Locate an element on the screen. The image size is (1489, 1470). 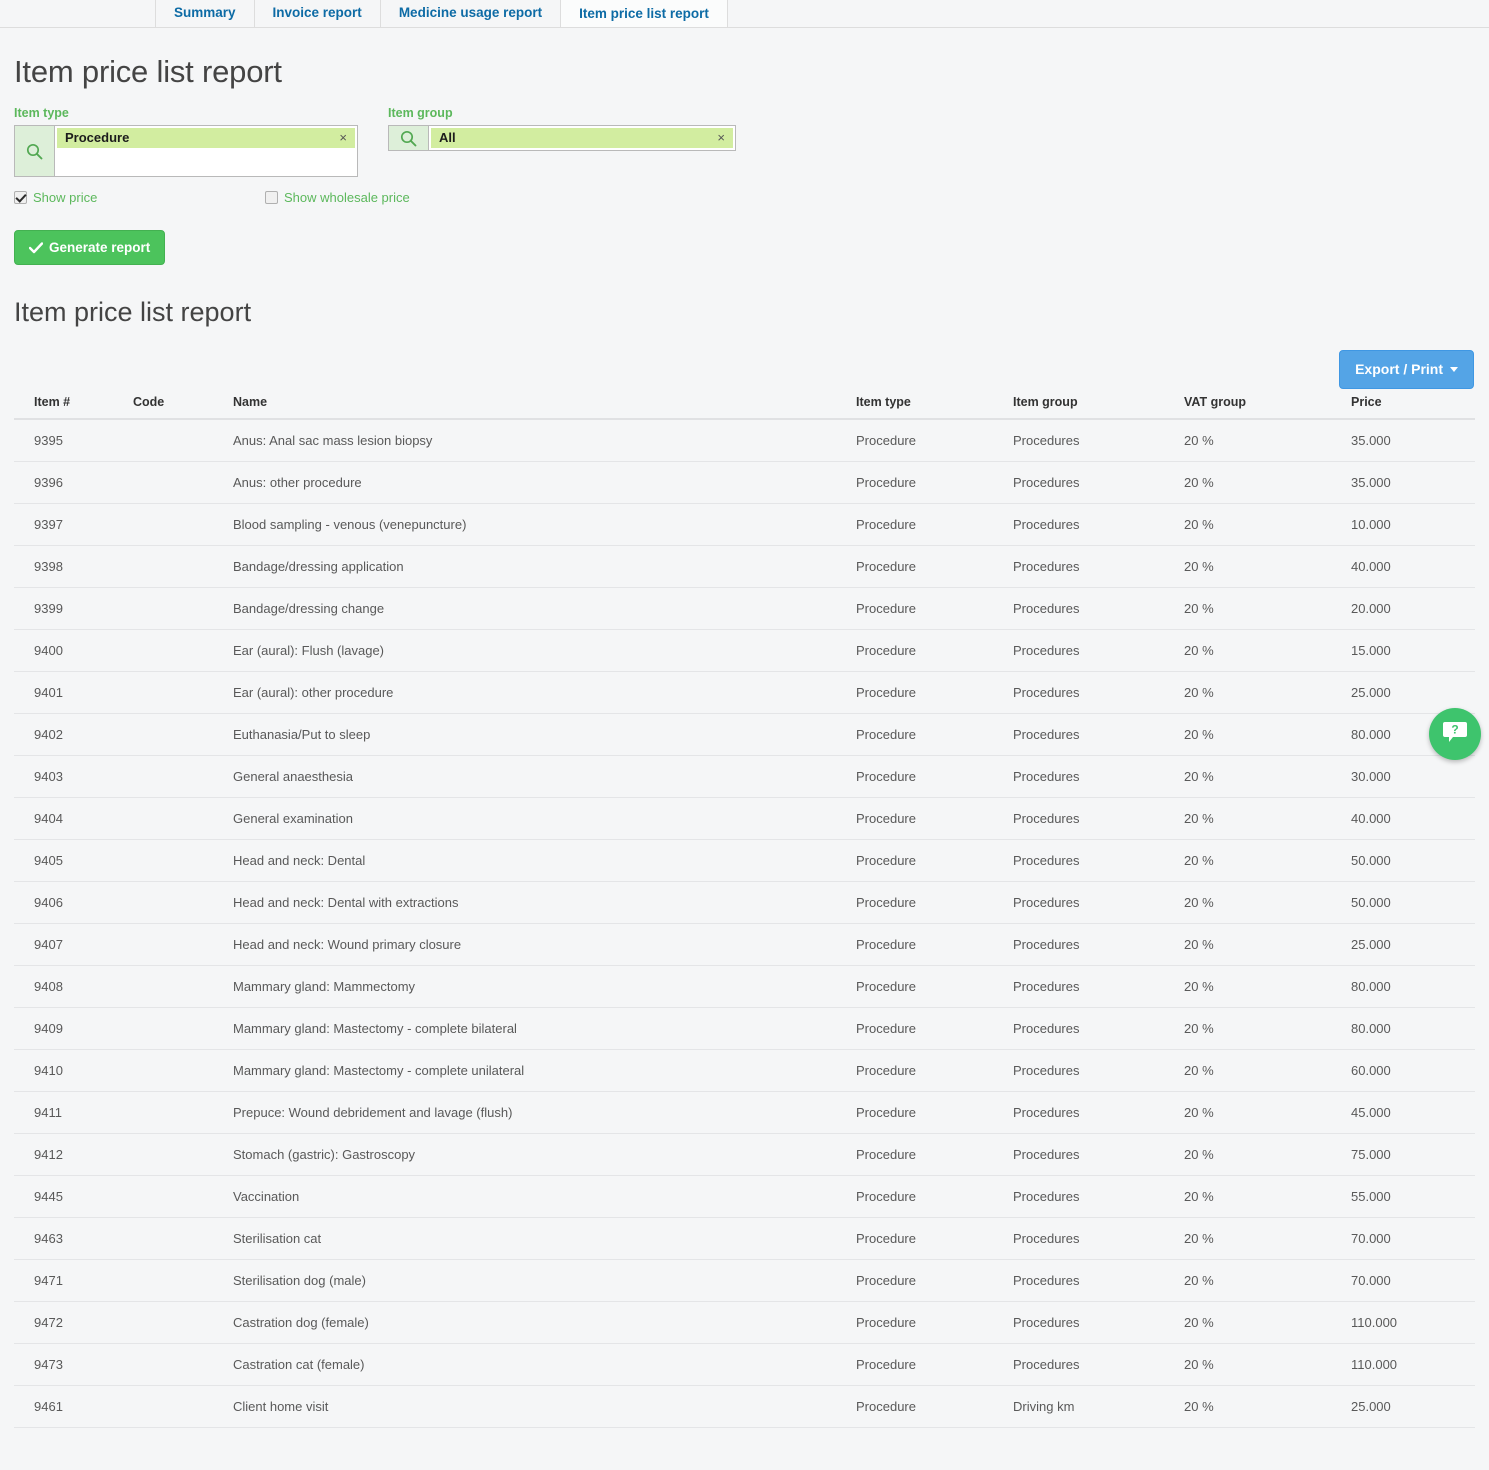
item-type-value-area: Procedure × is located at coordinates (206, 151).